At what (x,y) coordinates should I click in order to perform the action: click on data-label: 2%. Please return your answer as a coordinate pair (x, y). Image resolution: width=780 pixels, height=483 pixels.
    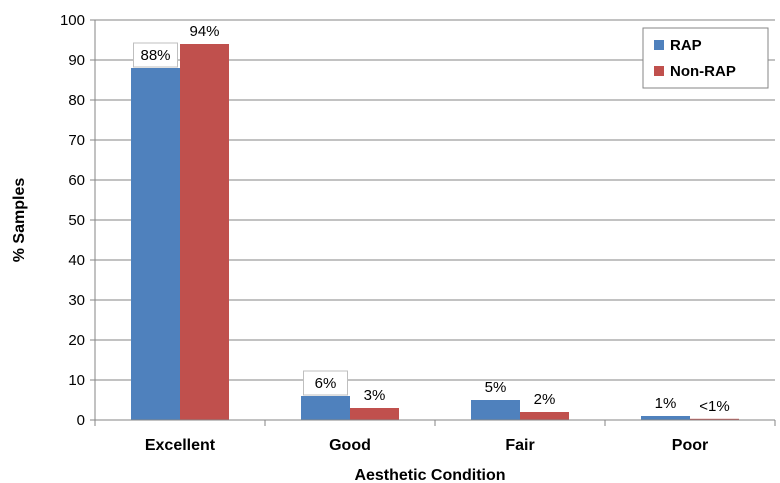
    Looking at the image, I should click on (545, 399).